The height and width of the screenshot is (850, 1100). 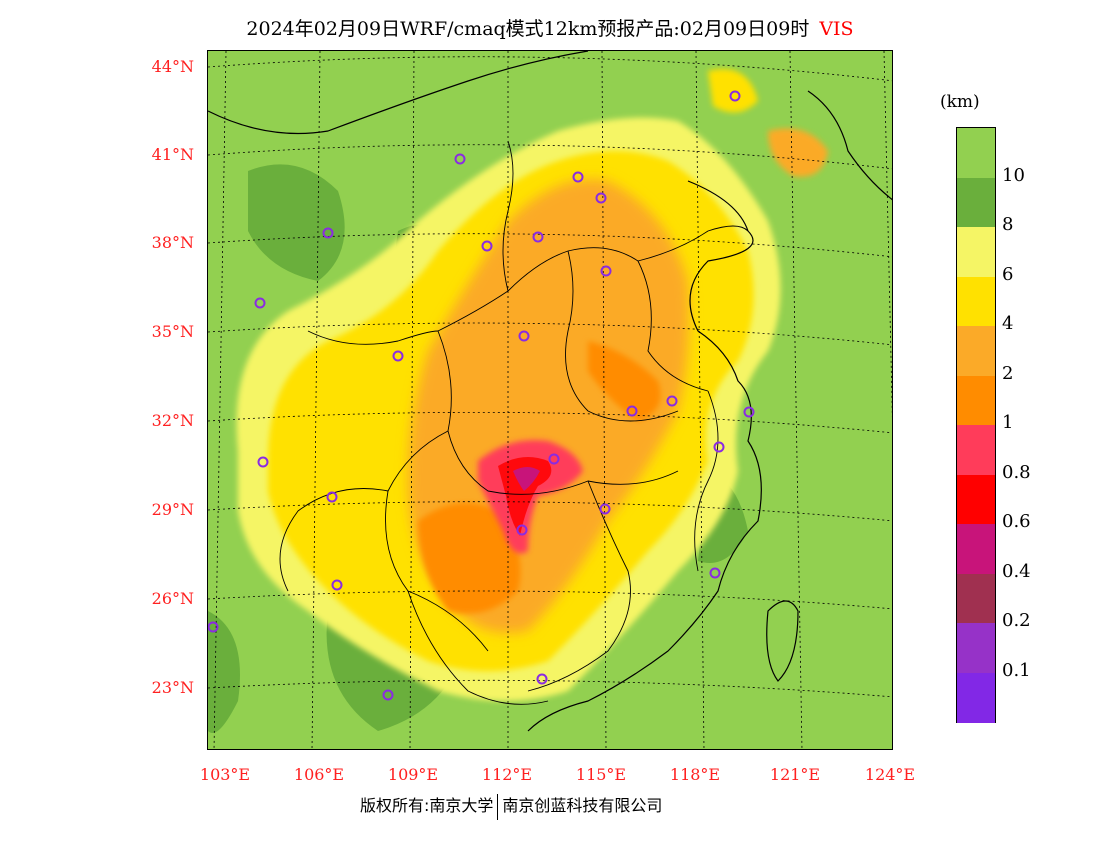 I want to click on lon-label-115: 115°E, so click(x=601, y=774).